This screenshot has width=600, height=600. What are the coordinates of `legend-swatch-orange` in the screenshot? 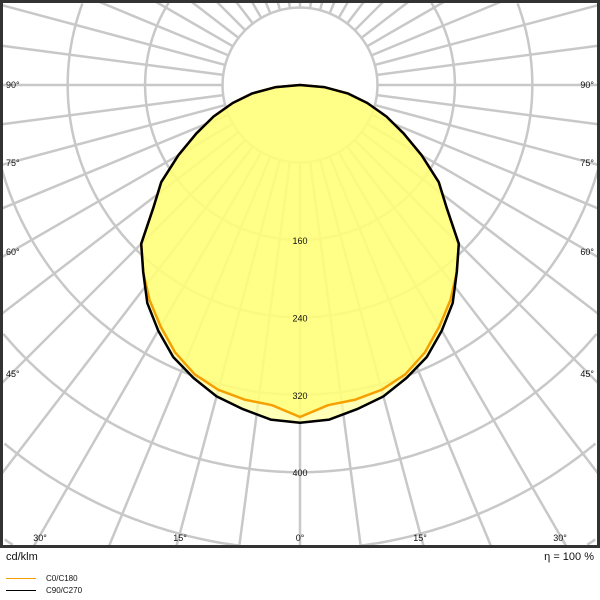 It's located at (21, 578).